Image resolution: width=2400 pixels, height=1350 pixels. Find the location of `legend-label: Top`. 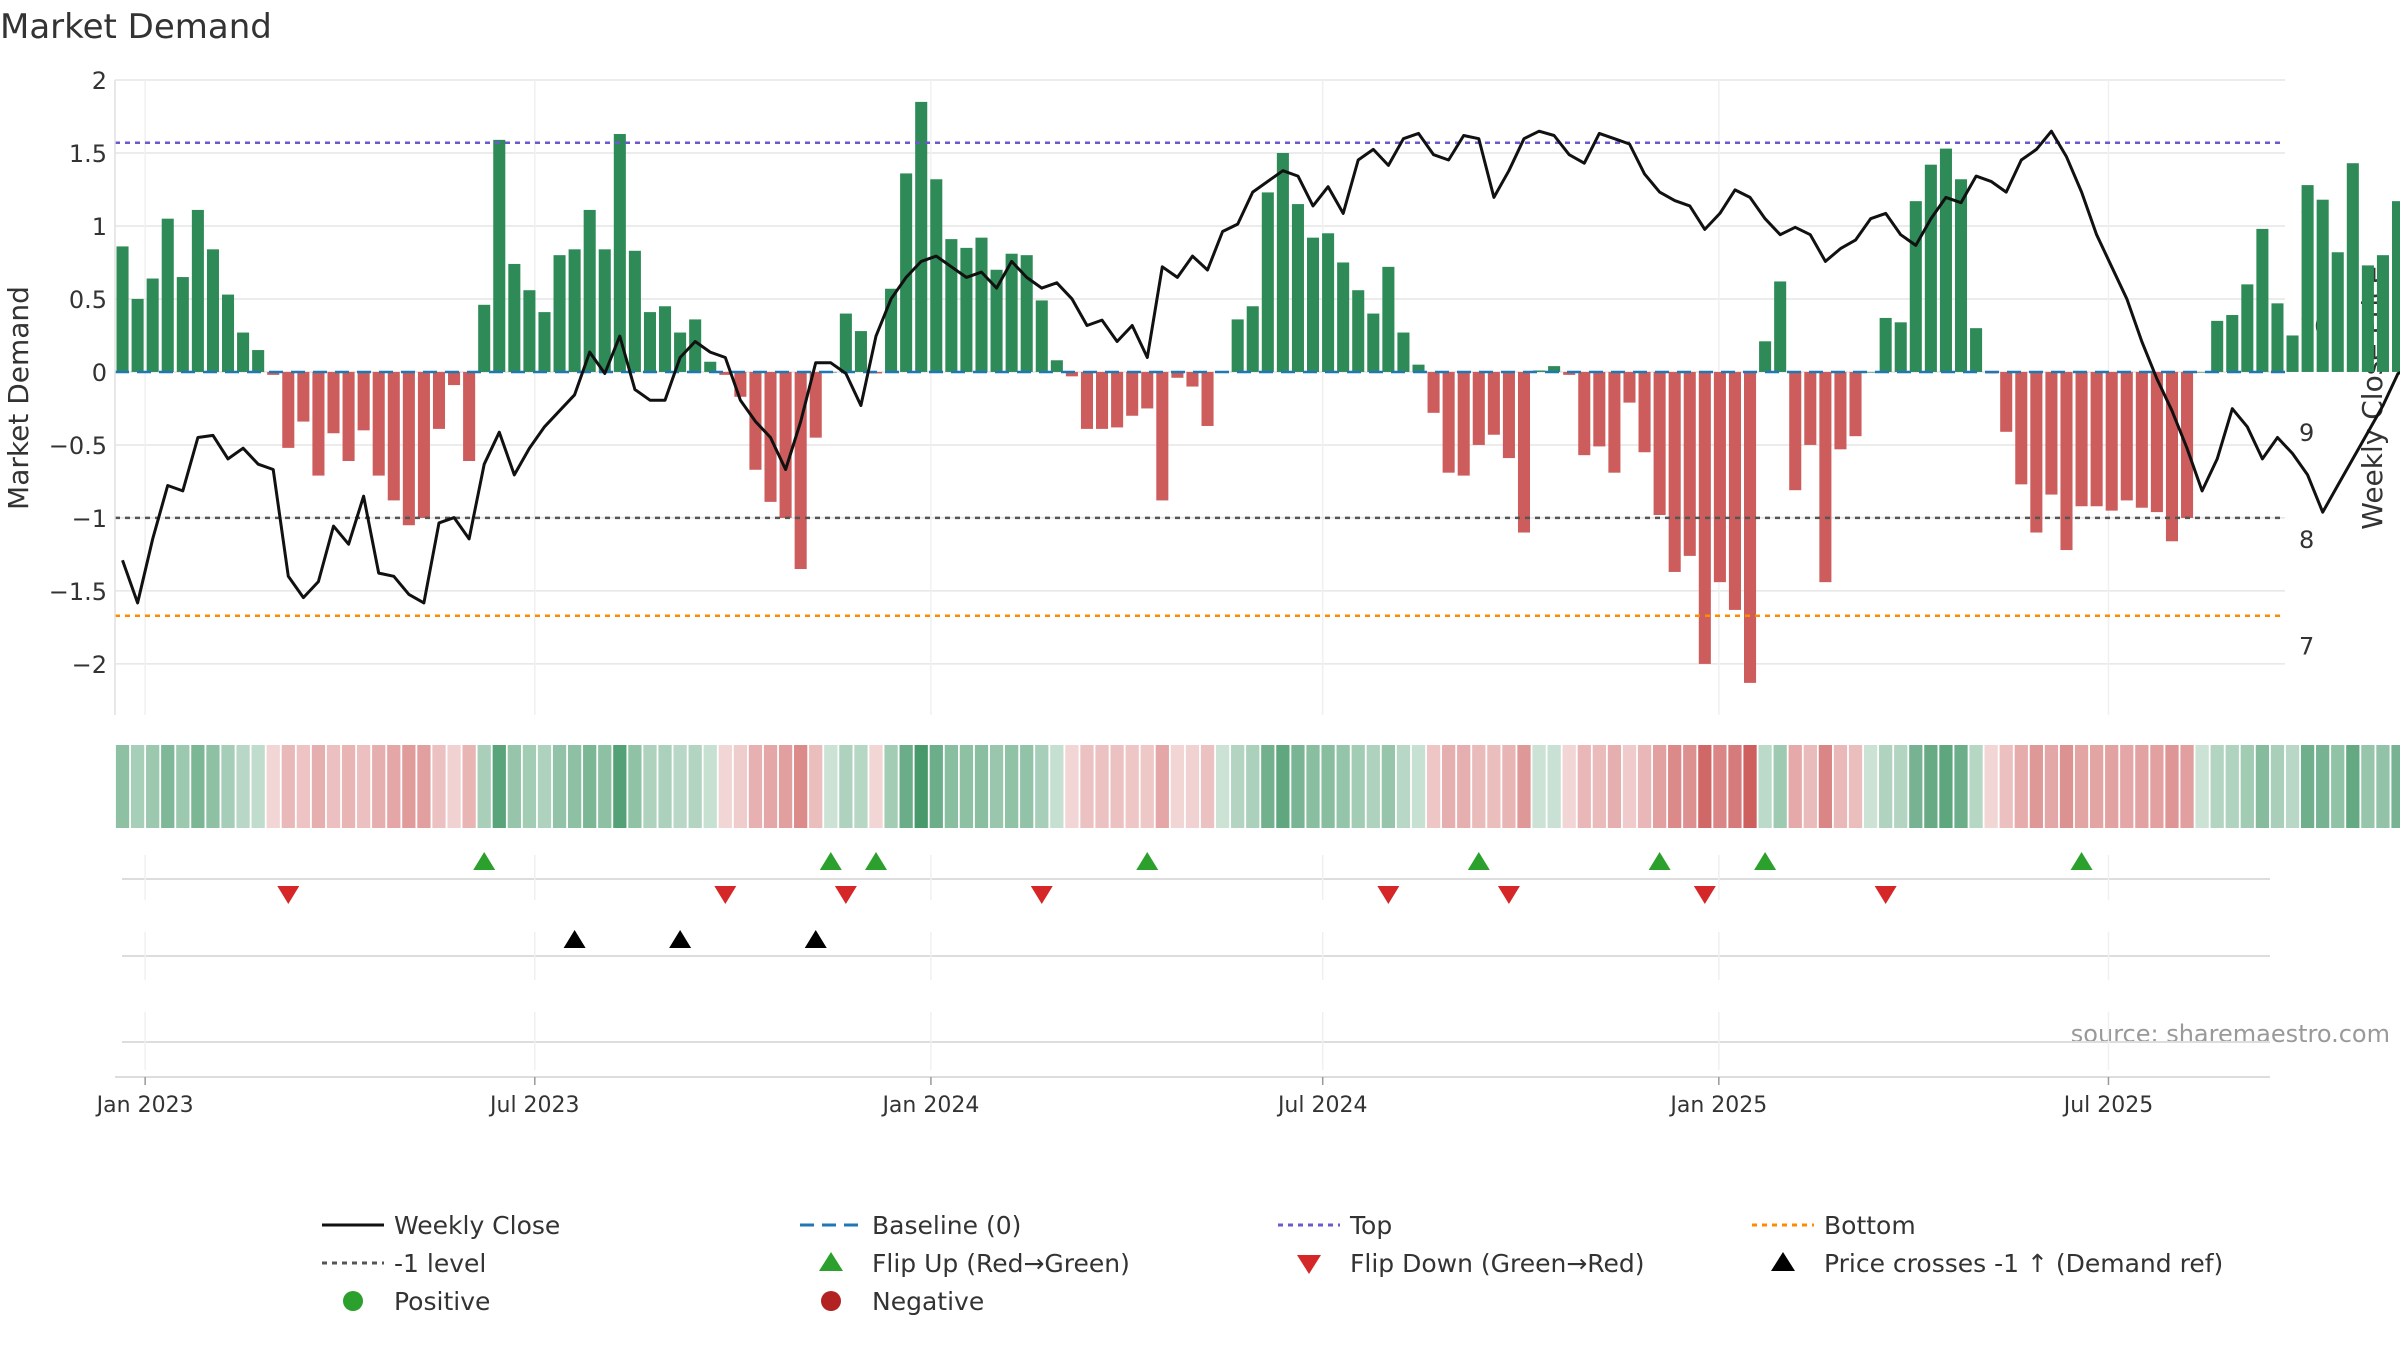

legend-label: Top is located at coordinates (1370, 1225).